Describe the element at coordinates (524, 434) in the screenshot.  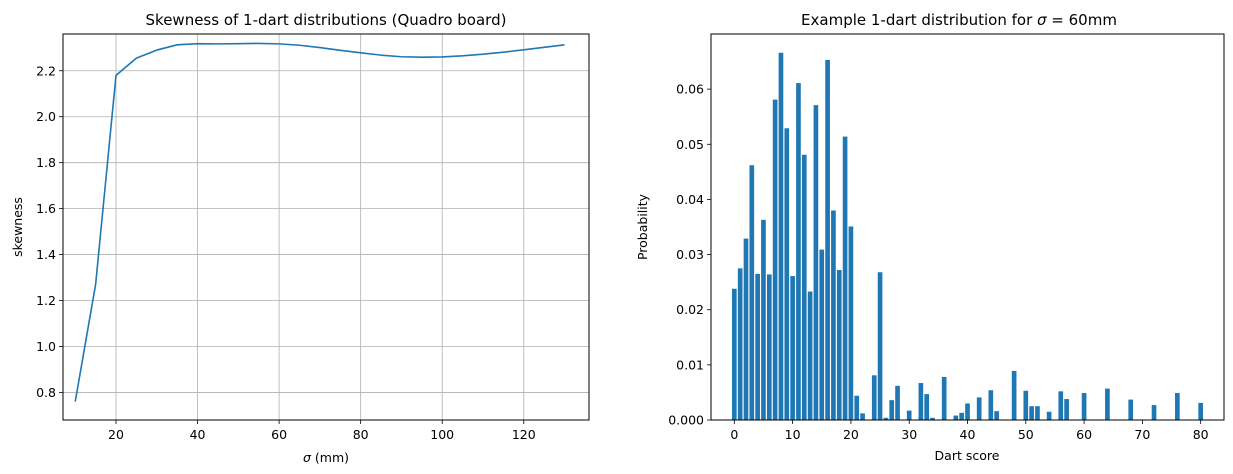
I see `left-x-tick-label: 120` at that location.